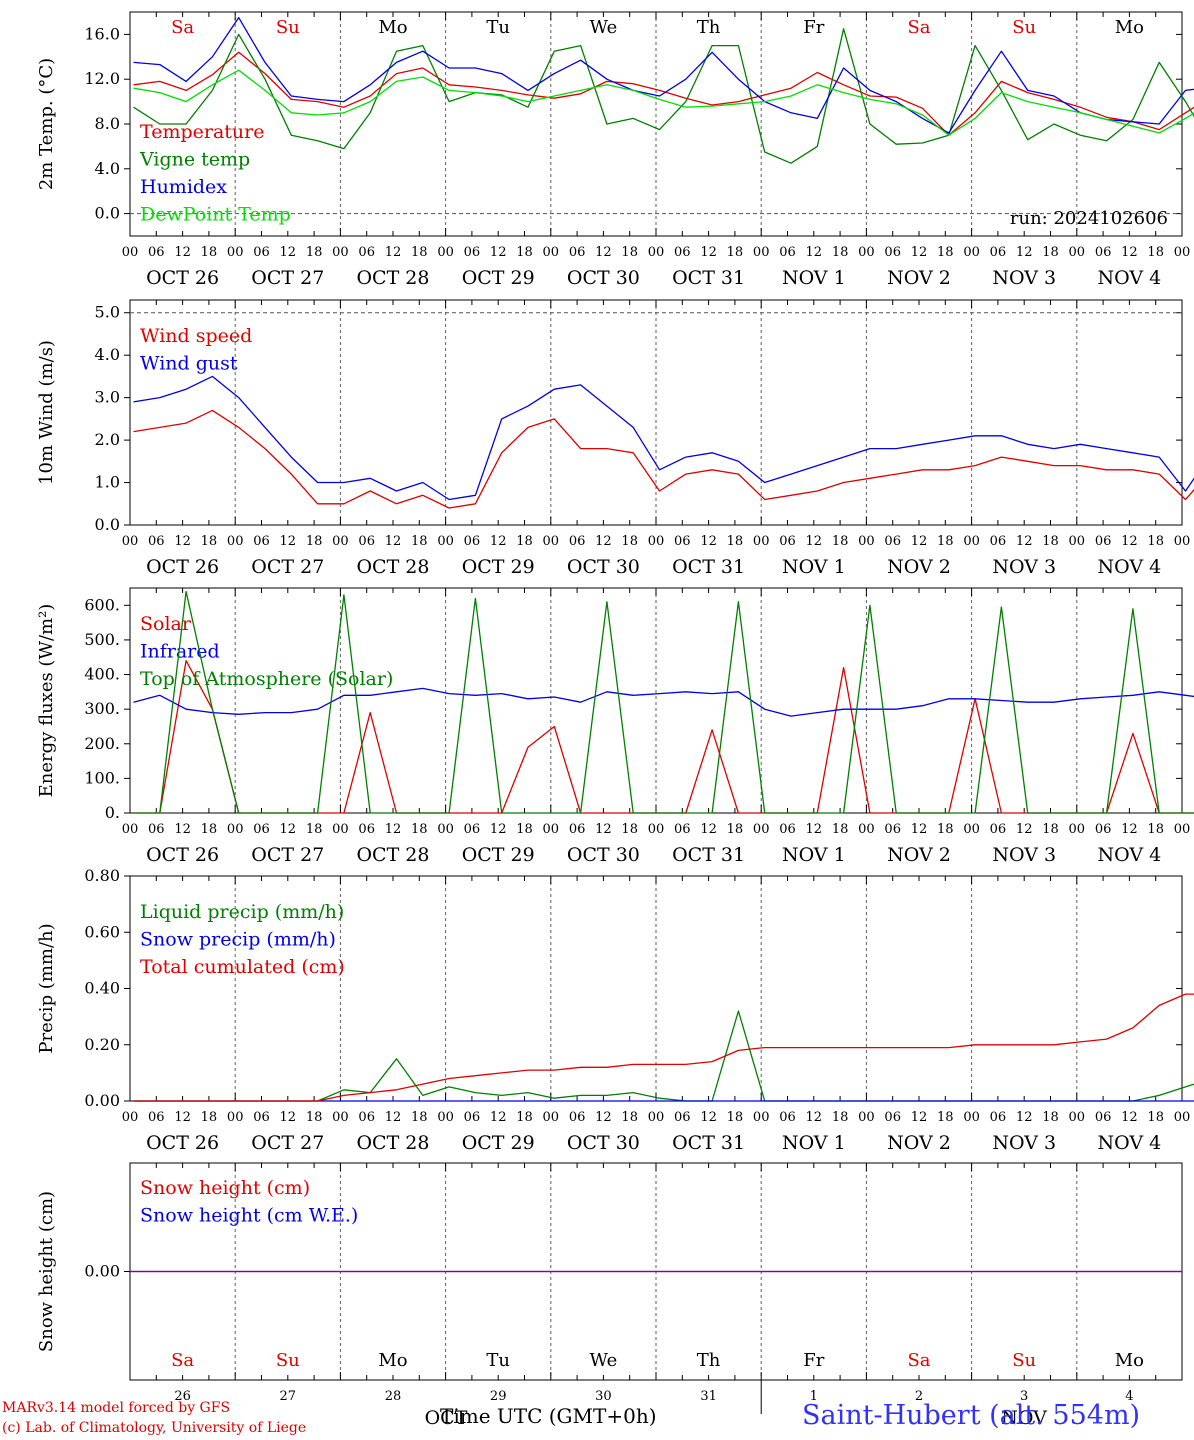 Image resolution: width=1194 pixels, height=1440 pixels. What do you see at coordinates (225, 1188) in the screenshot?
I see `legend-entry: Snow height (cm)` at bounding box center [225, 1188].